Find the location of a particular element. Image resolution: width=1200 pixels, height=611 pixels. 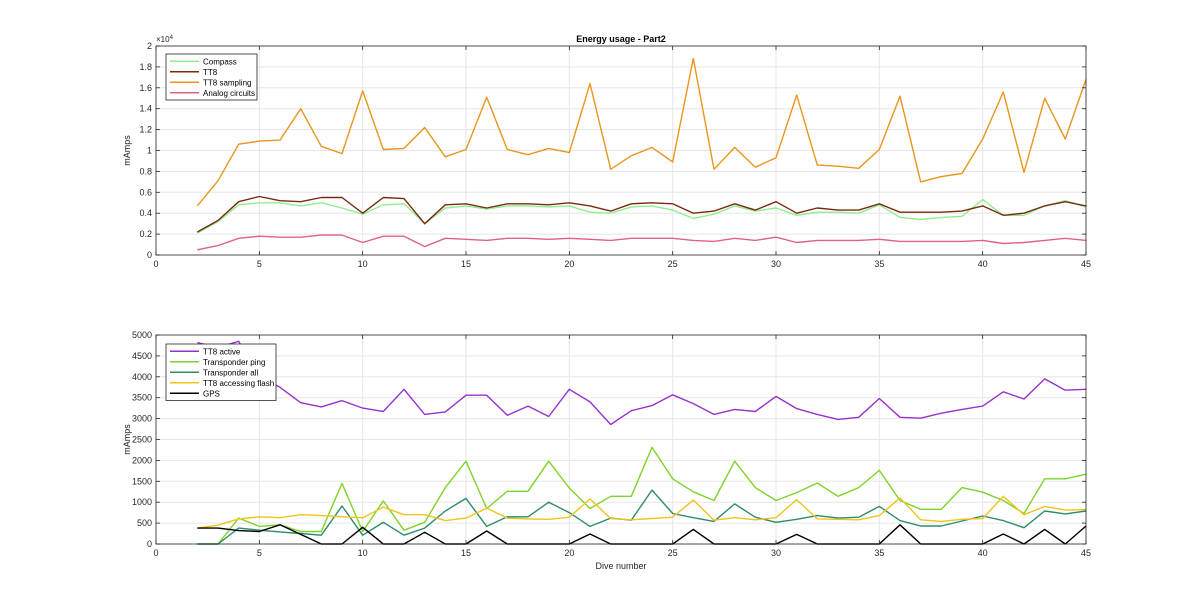

y-tick-label: 500 is located at coordinates (144, 523).